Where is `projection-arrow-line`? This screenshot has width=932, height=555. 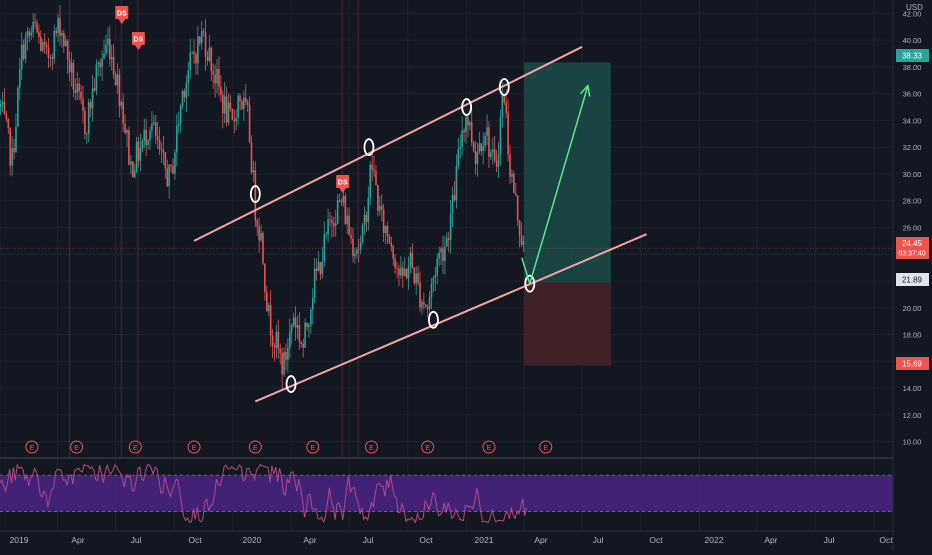 projection-arrow-line is located at coordinates (555, 186).